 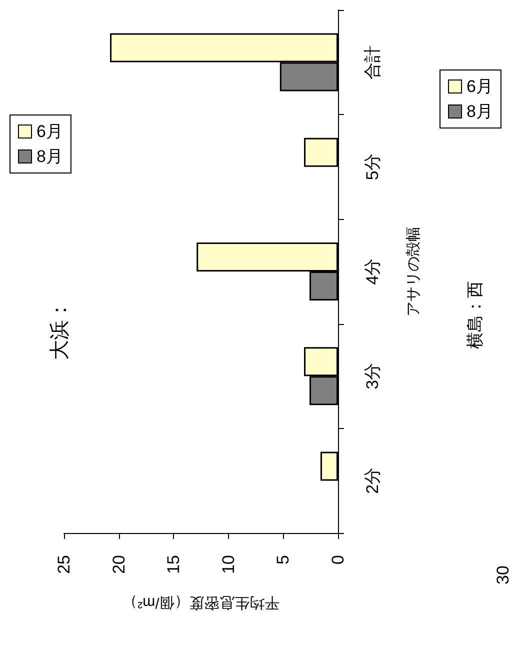 What do you see at coordinates (283, 559) in the screenshot?
I see `x-tick-label: 5` at bounding box center [283, 559].